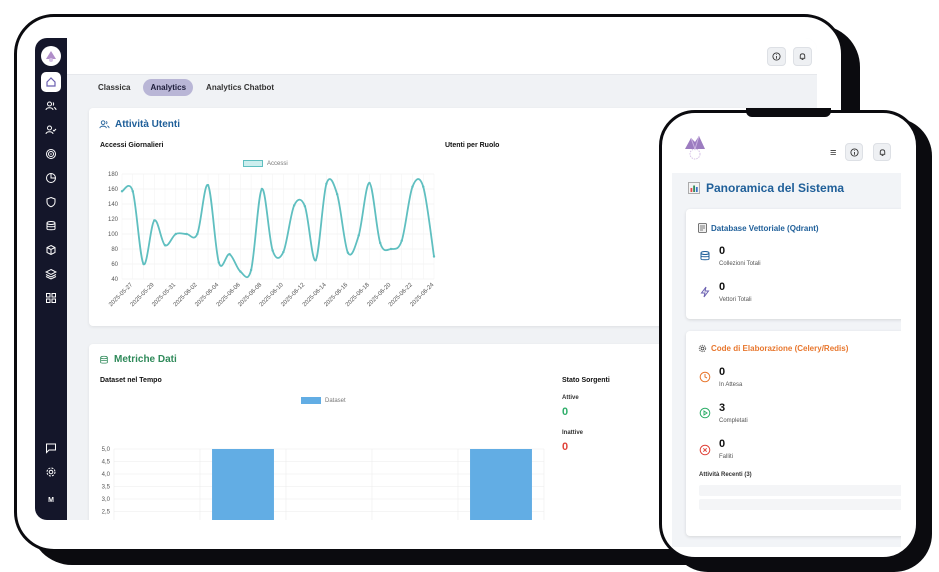 The image size is (939, 572). I want to click on sidebar-item-layers, so click(51, 274).